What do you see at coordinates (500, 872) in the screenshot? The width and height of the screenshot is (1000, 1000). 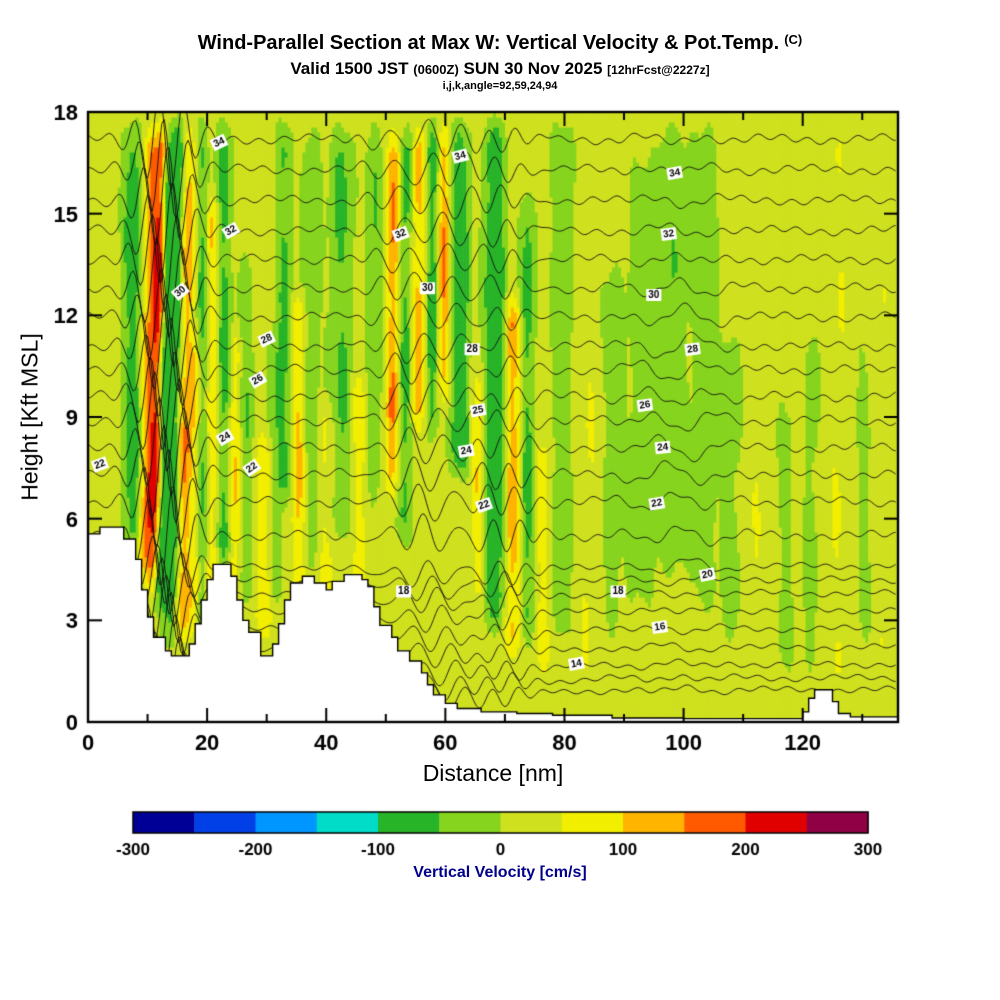 I see `colorbar-title: Vertical Velocity [cm/s]` at bounding box center [500, 872].